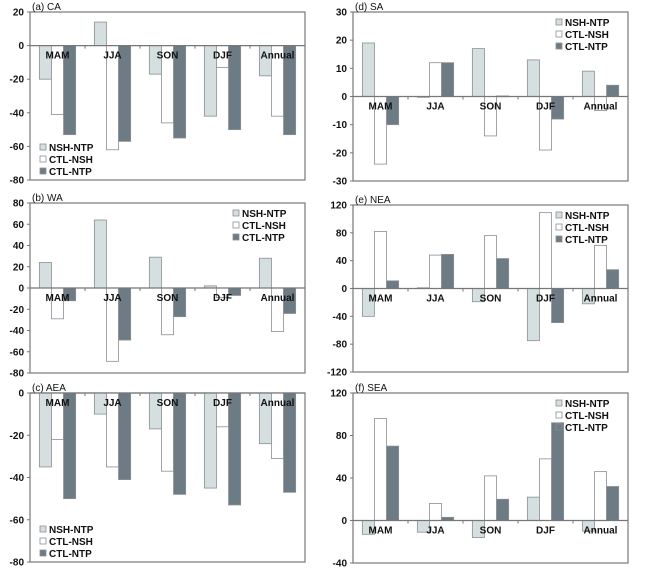 The width and height of the screenshot is (650, 574). What do you see at coordinates (340, 125) in the screenshot?
I see `y-tick-label: -10` at bounding box center [340, 125].